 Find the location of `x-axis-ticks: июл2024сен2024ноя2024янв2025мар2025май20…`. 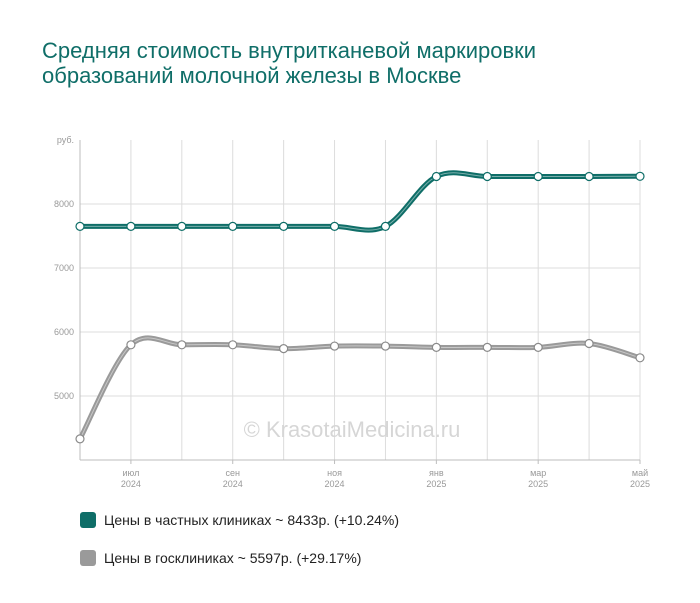

x-axis-ticks: июл2024сен2024ноя2024янв2025мар2025май20… is located at coordinates (385, 474).